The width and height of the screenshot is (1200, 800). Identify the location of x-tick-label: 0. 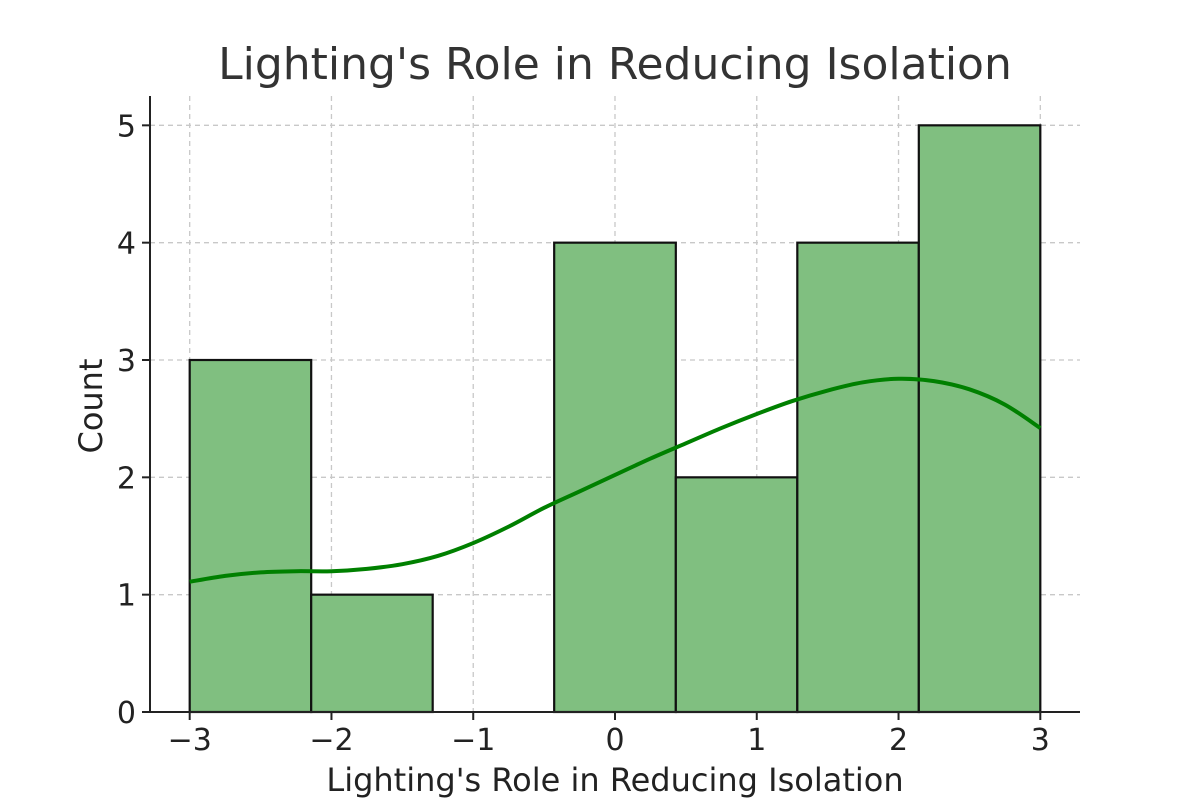
(614, 740).